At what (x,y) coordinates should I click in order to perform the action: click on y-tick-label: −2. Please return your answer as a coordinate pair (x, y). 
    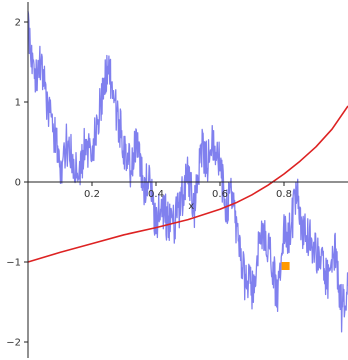
    Looking at the image, I should click on (13, 343).